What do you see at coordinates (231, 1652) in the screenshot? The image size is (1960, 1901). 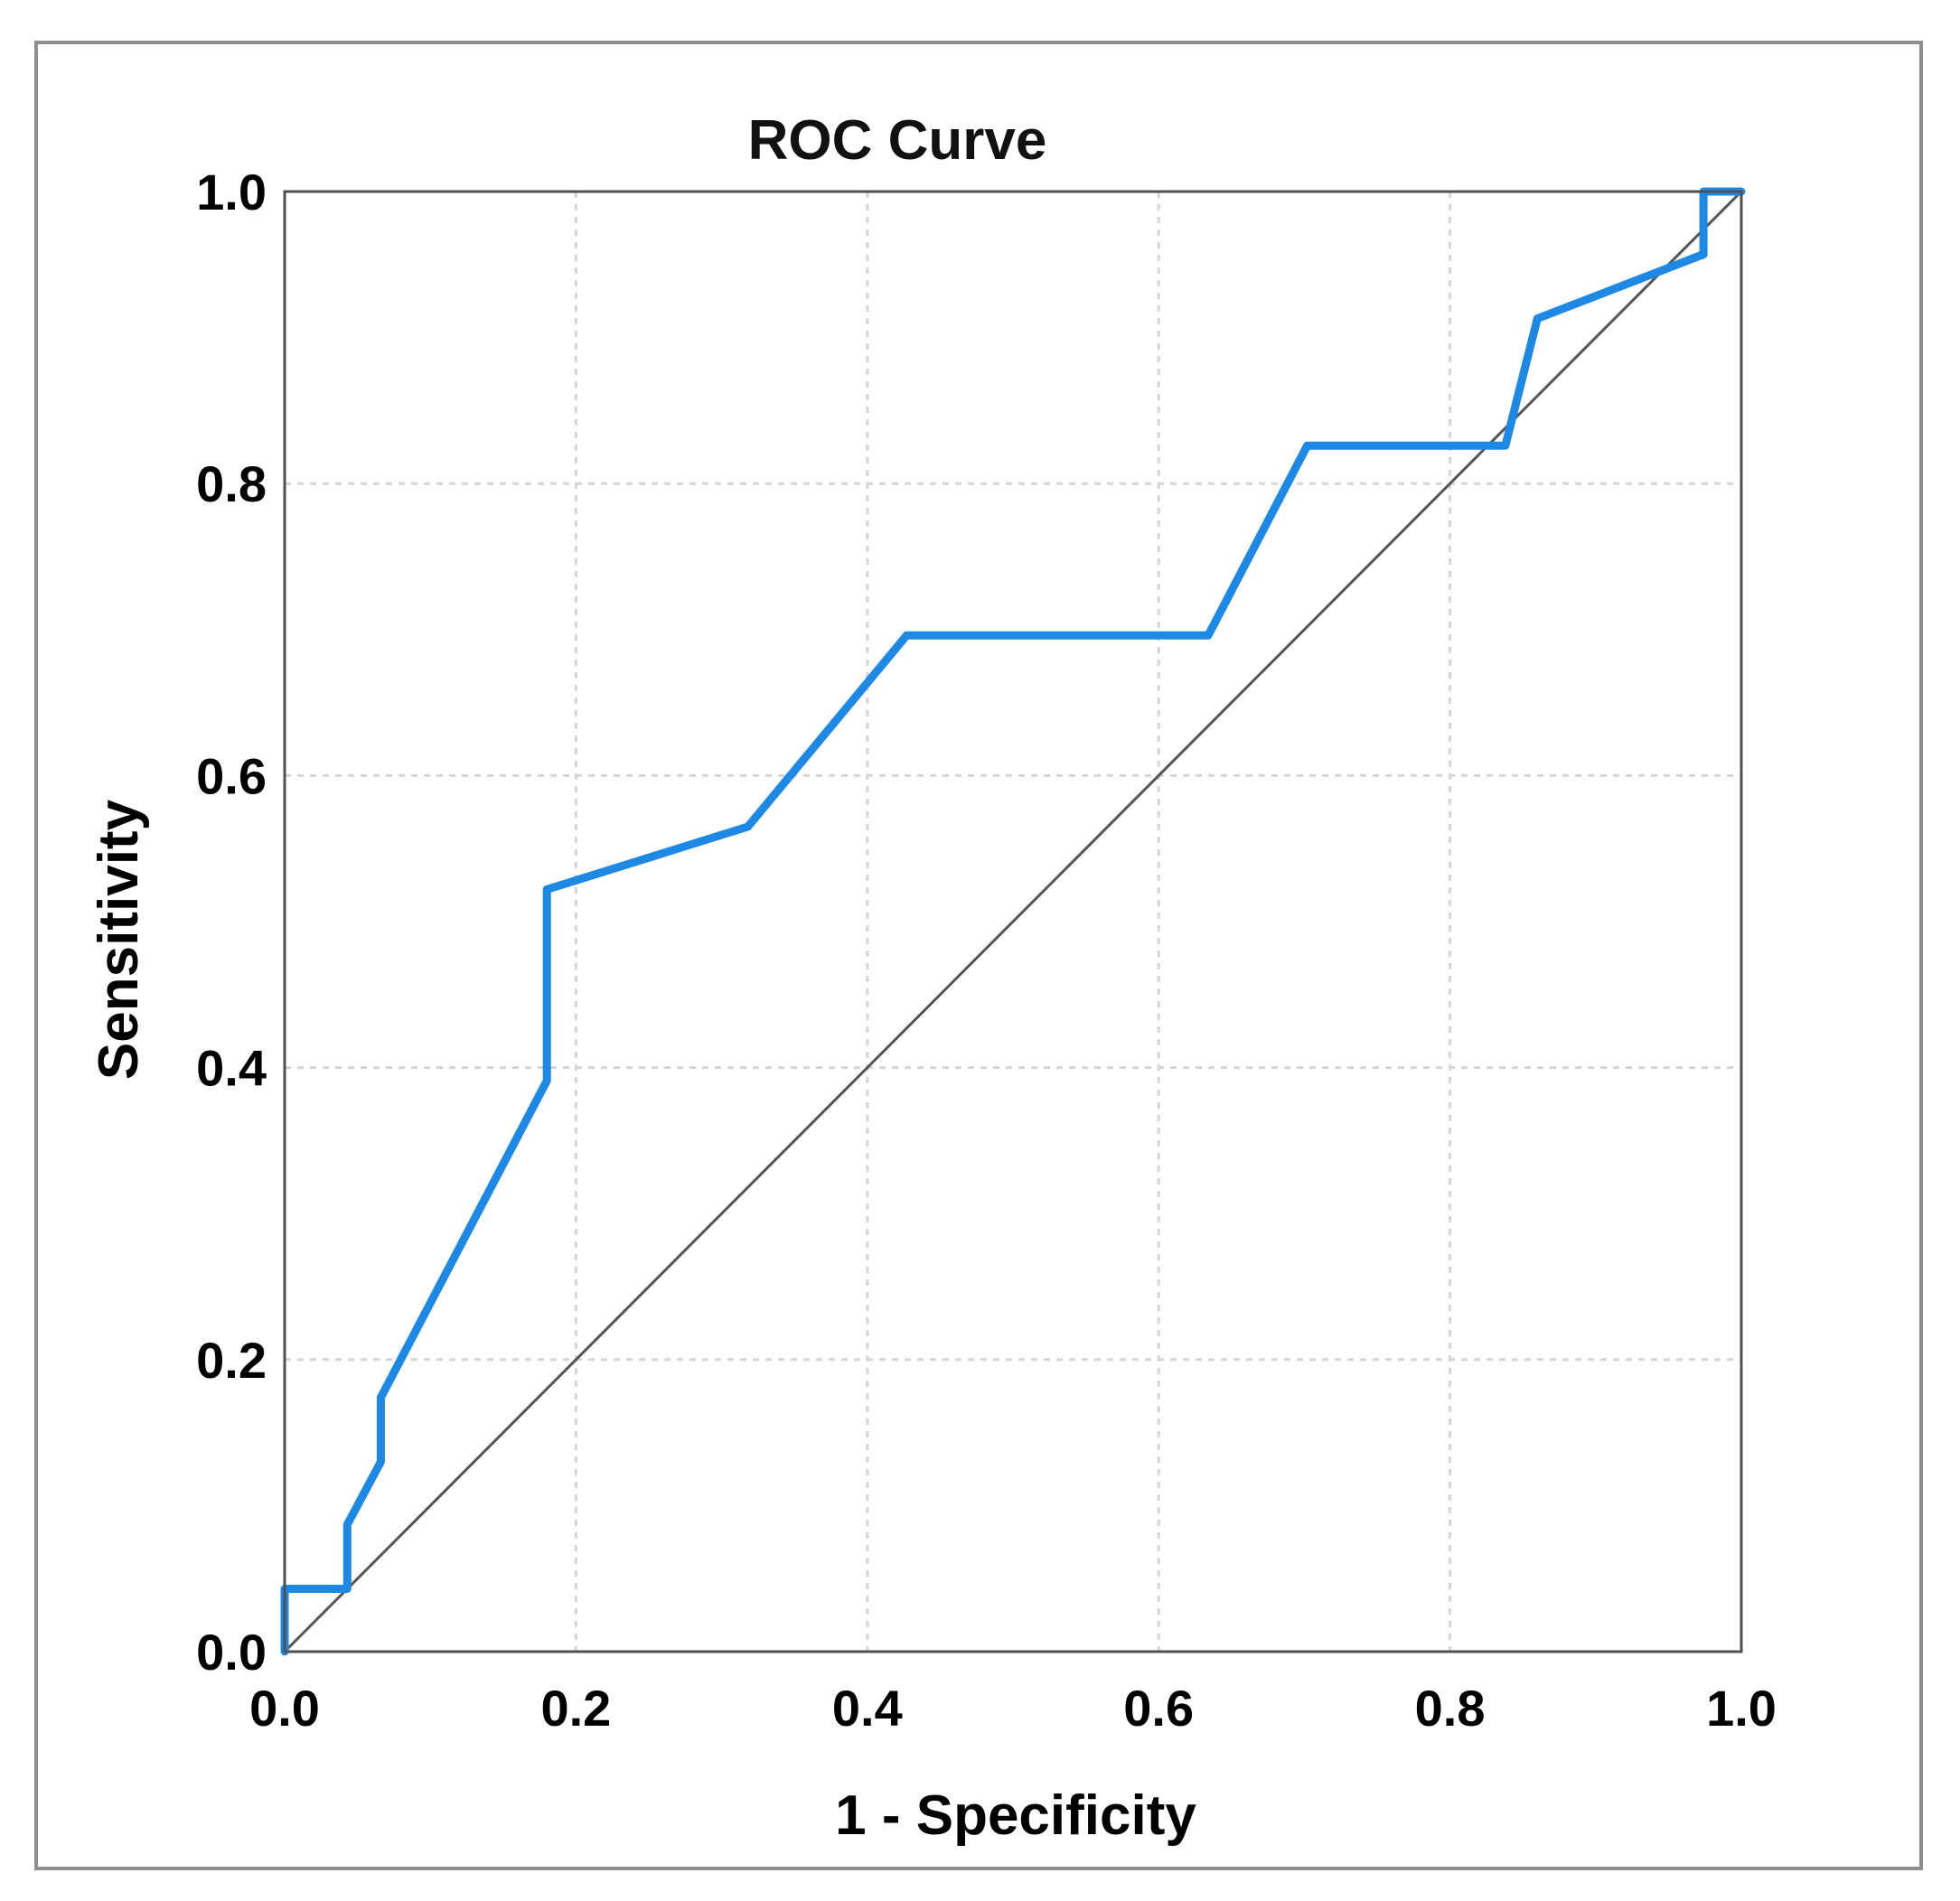 I see `y-tick-label-0: 0.0` at bounding box center [231, 1652].